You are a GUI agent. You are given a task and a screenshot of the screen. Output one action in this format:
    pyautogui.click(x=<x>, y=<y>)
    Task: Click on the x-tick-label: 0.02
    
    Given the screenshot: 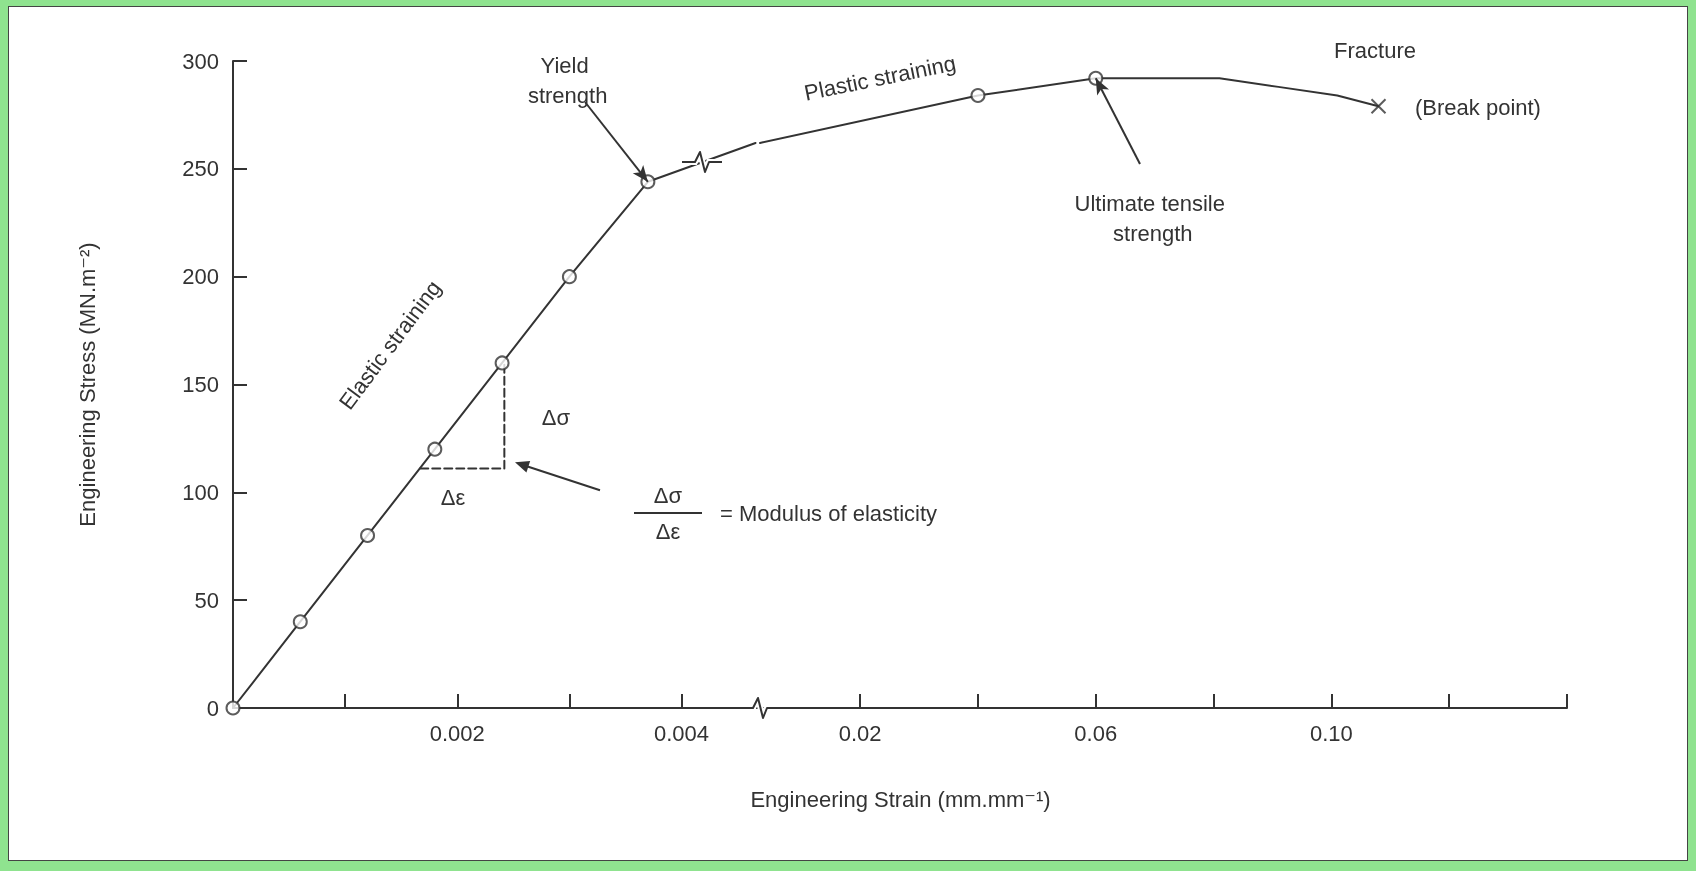 What is the action you would take?
    pyautogui.click(x=860, y=733)
    